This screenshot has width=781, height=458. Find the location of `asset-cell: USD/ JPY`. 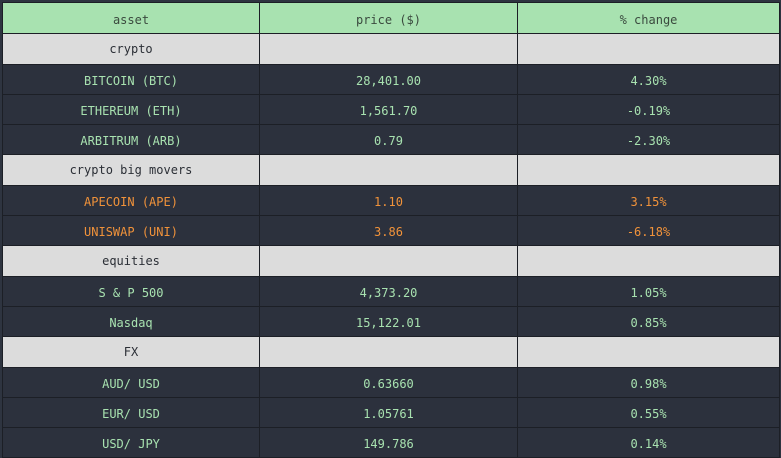

asset-cell: USD/ JPY is located at coordinates (131, 442).